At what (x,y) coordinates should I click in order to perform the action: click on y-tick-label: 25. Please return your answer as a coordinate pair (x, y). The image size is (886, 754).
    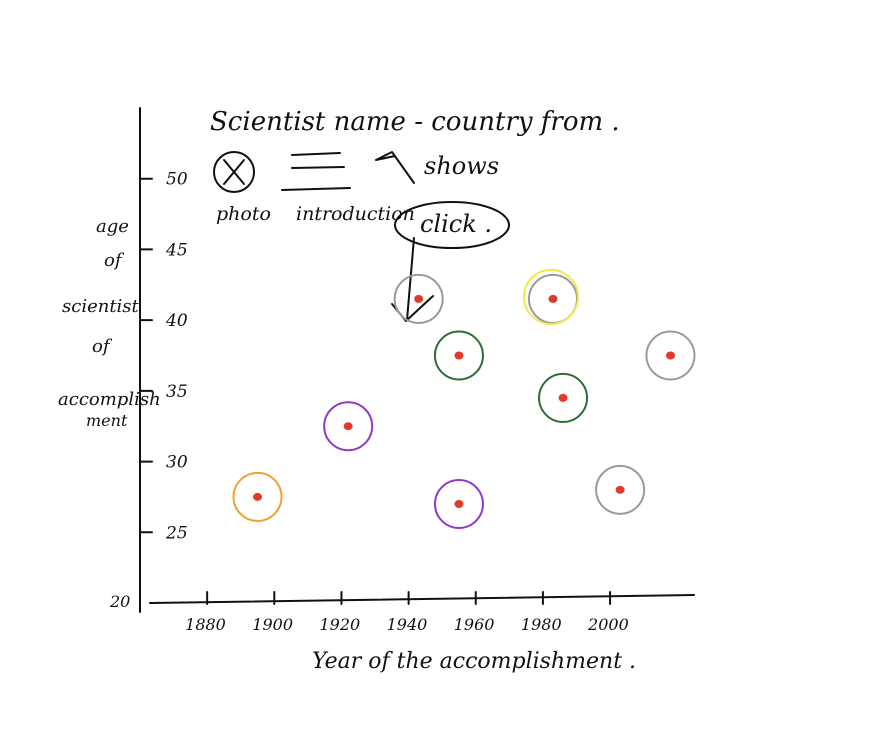
    Looking at the image, I should click on (176, 533).